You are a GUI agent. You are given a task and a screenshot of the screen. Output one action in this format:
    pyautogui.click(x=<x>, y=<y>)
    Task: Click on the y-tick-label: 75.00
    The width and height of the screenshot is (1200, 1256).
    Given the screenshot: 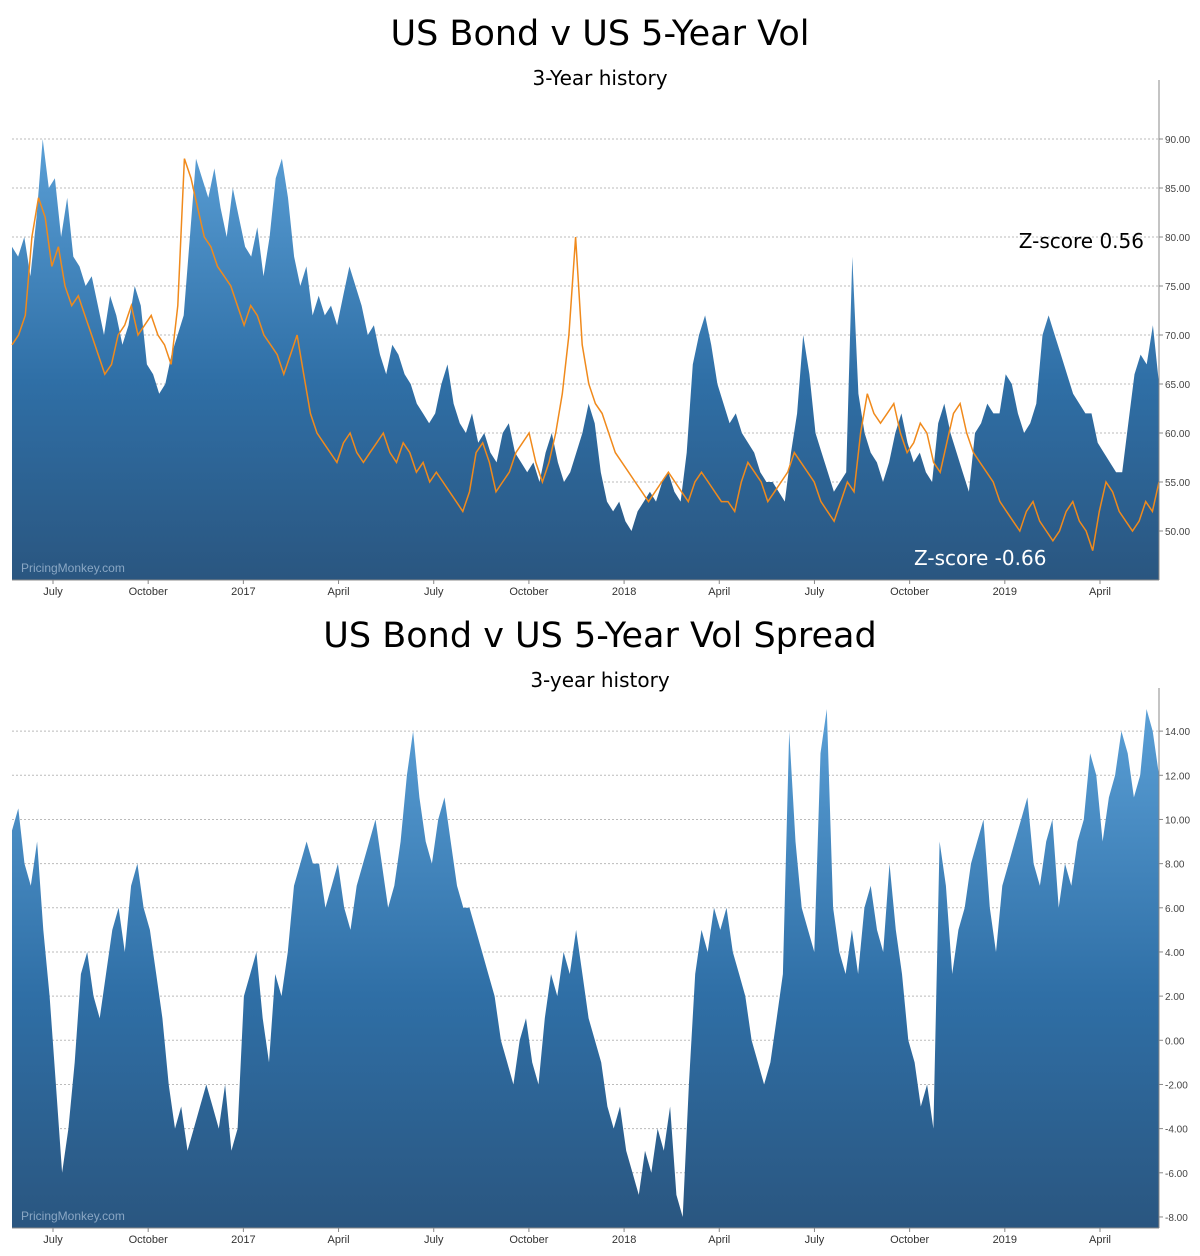 What is the action you would take?
    pyautogui.click(x=1177, y=287)
    